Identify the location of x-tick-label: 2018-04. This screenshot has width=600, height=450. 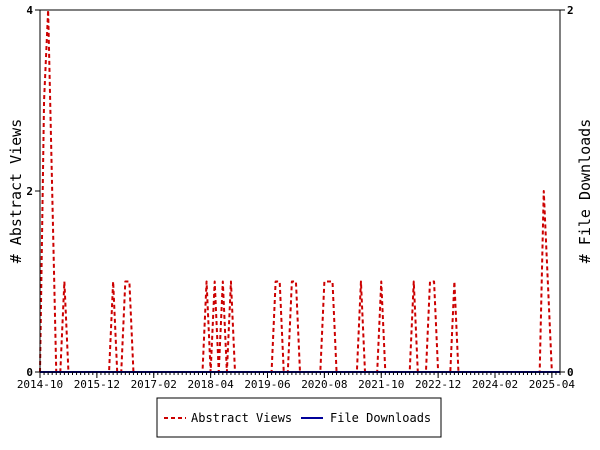
(210, 384).